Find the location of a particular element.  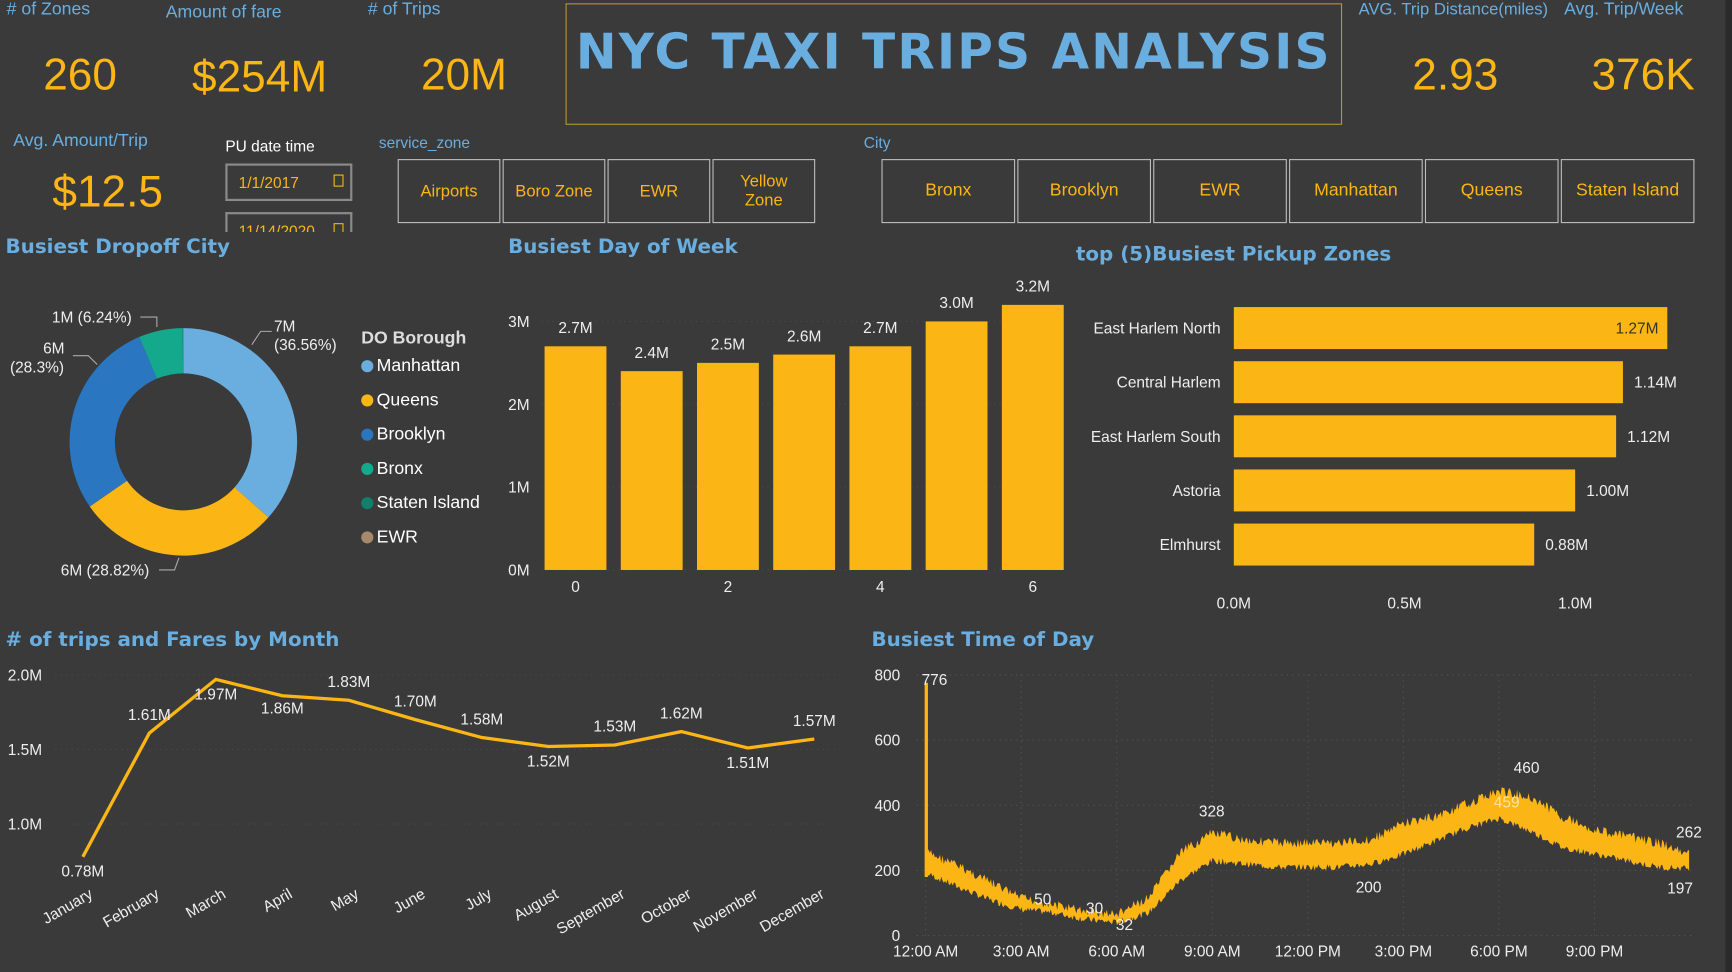

point-data-label: 1.83M is located at coordinates (348, 682).